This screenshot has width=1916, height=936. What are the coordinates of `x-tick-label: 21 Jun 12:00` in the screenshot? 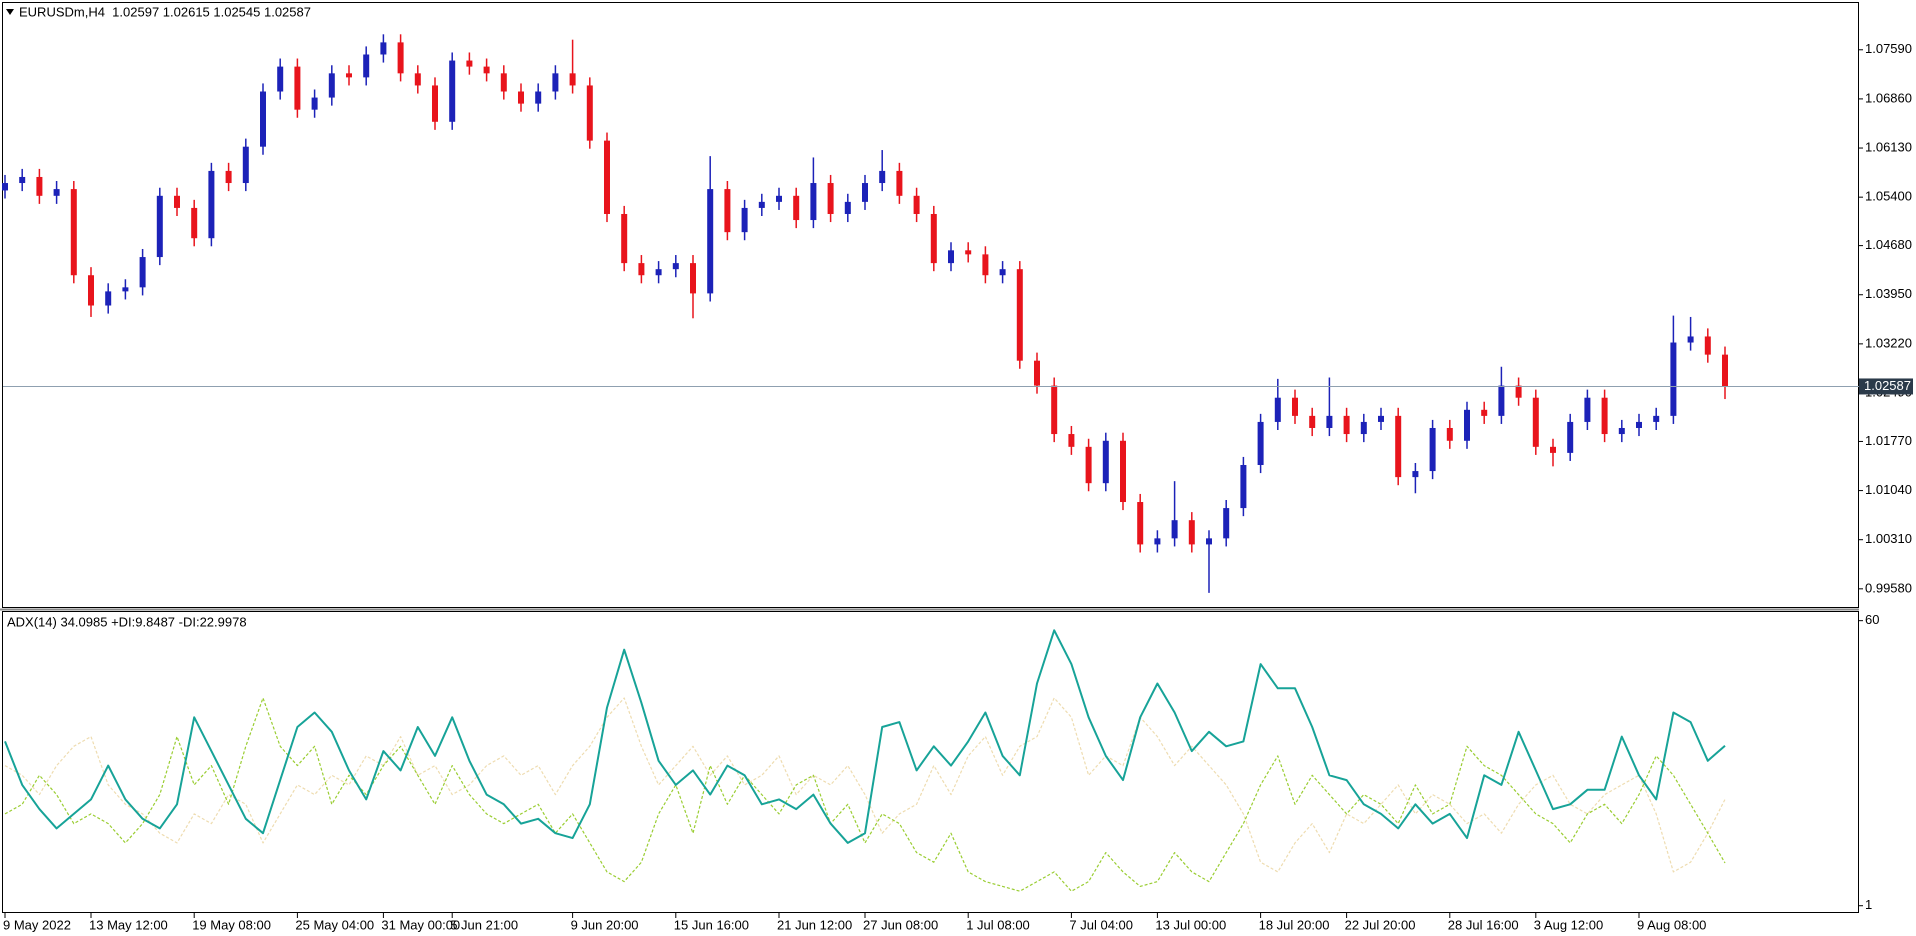 It's located at (814, 924).